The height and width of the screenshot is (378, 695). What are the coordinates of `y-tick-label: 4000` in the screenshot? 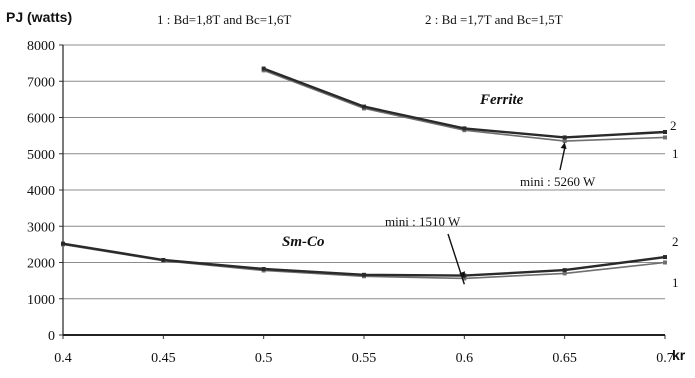 It's located at (41, 191).